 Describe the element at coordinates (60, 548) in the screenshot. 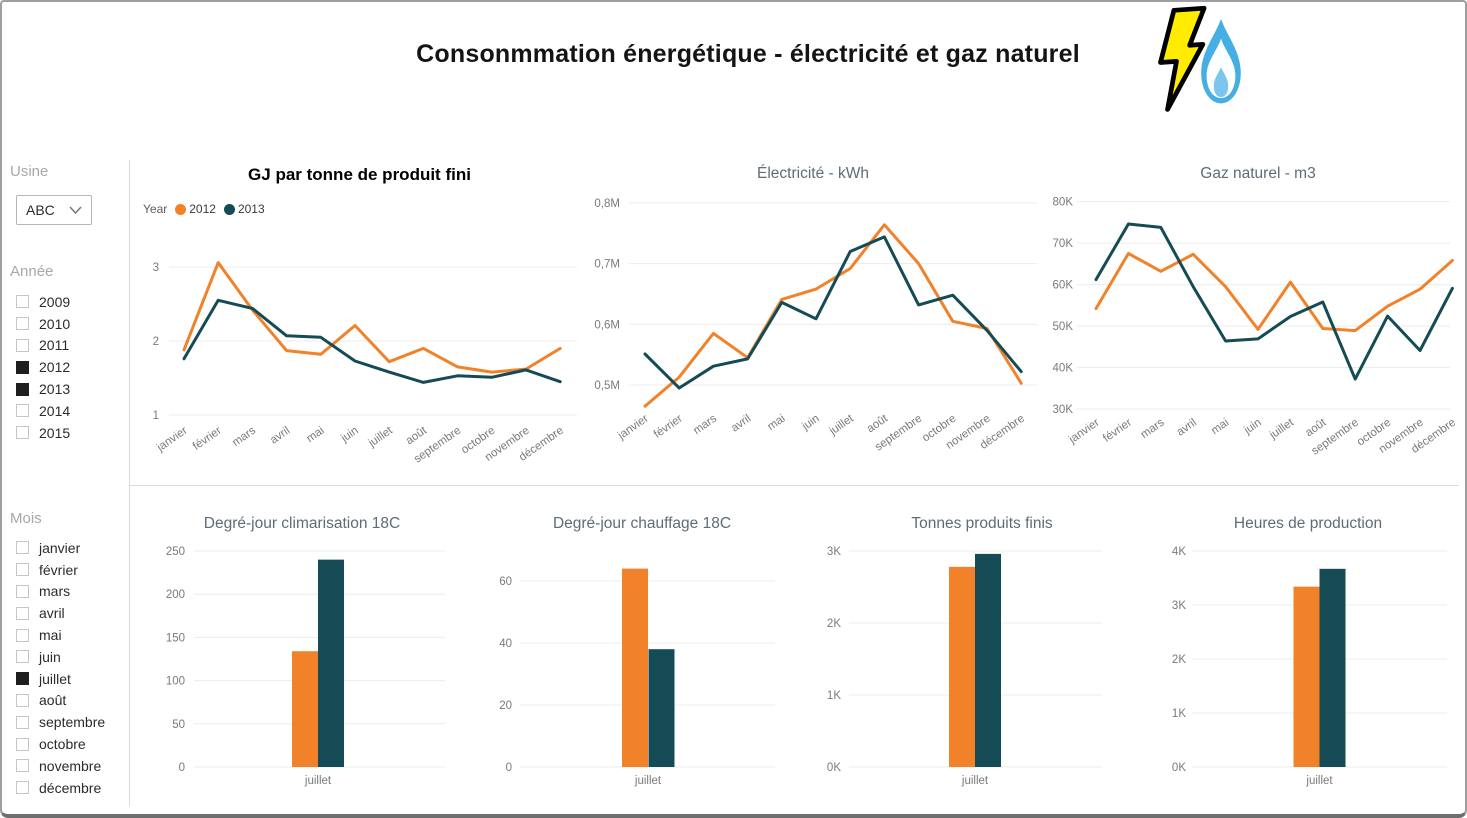

I see `mois-option-janvier: janvier` at that location.